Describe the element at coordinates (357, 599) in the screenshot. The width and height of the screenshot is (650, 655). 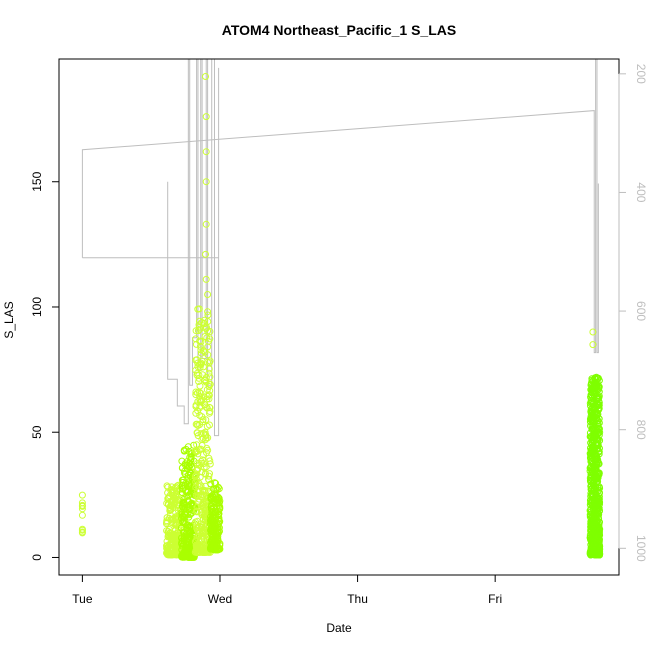
I see `x-tick-label: Thu` at that location.